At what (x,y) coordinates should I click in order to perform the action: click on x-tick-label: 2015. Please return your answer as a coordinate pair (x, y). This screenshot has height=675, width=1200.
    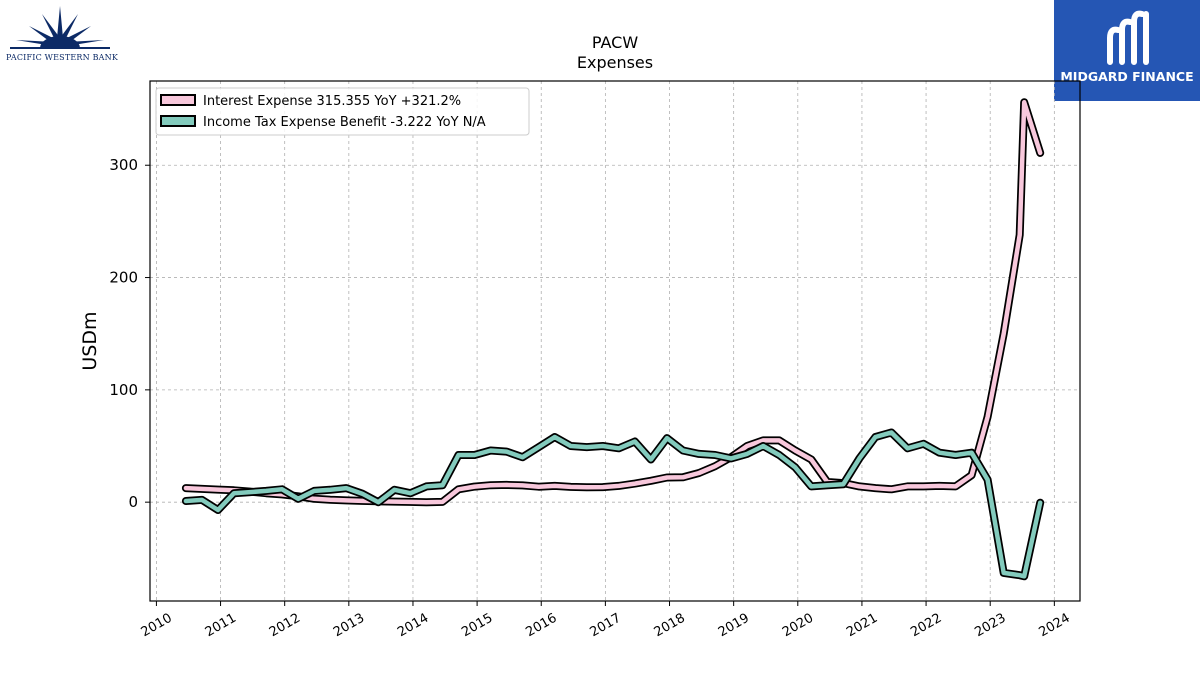
    Looking at the image, I should click on (477, 626).